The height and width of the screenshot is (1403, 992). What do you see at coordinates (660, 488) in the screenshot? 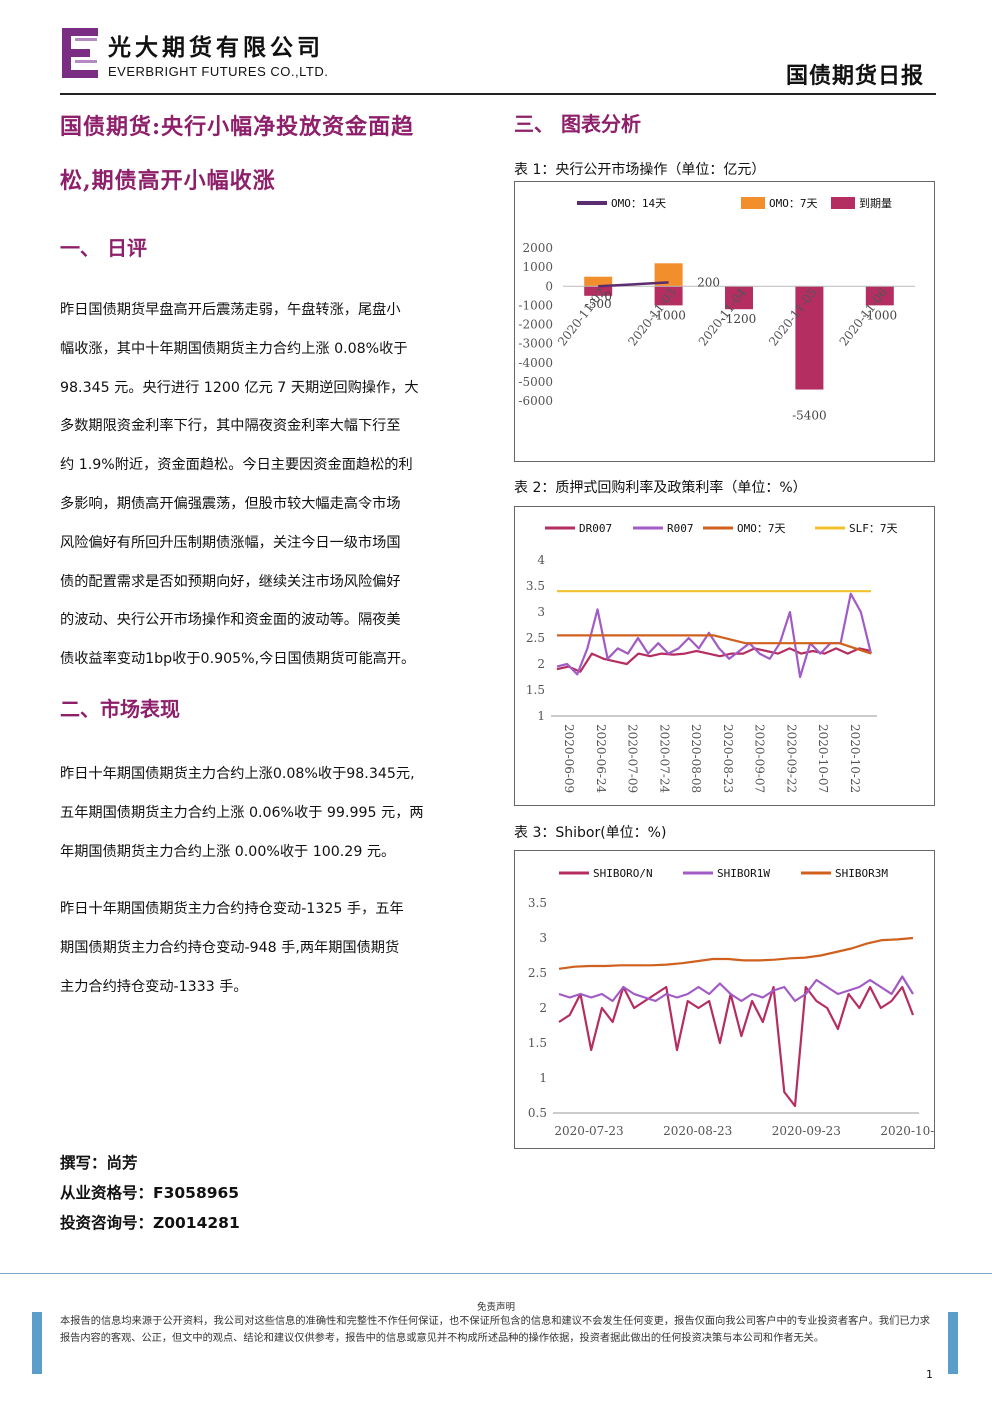
I see `chart2-caption: 表 2：质押式回购利率及政策利率（单位：%）` at bounding box center [660, 488].